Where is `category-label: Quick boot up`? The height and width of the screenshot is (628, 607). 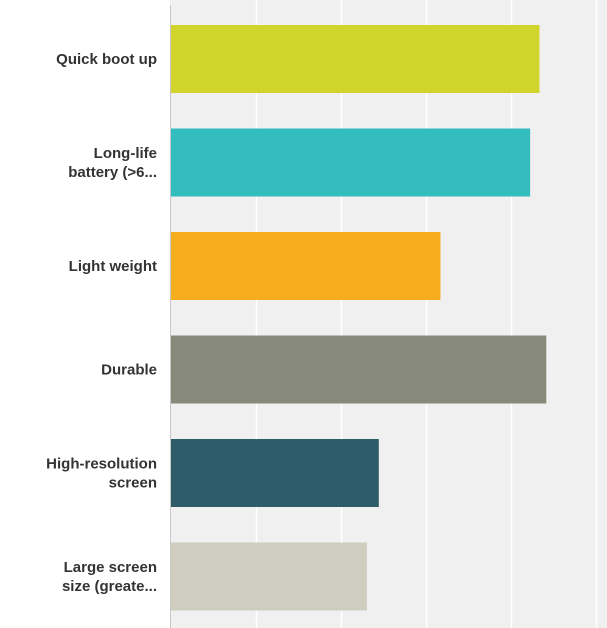
category-label: Quick boot up is located at coordinates (106, 59).